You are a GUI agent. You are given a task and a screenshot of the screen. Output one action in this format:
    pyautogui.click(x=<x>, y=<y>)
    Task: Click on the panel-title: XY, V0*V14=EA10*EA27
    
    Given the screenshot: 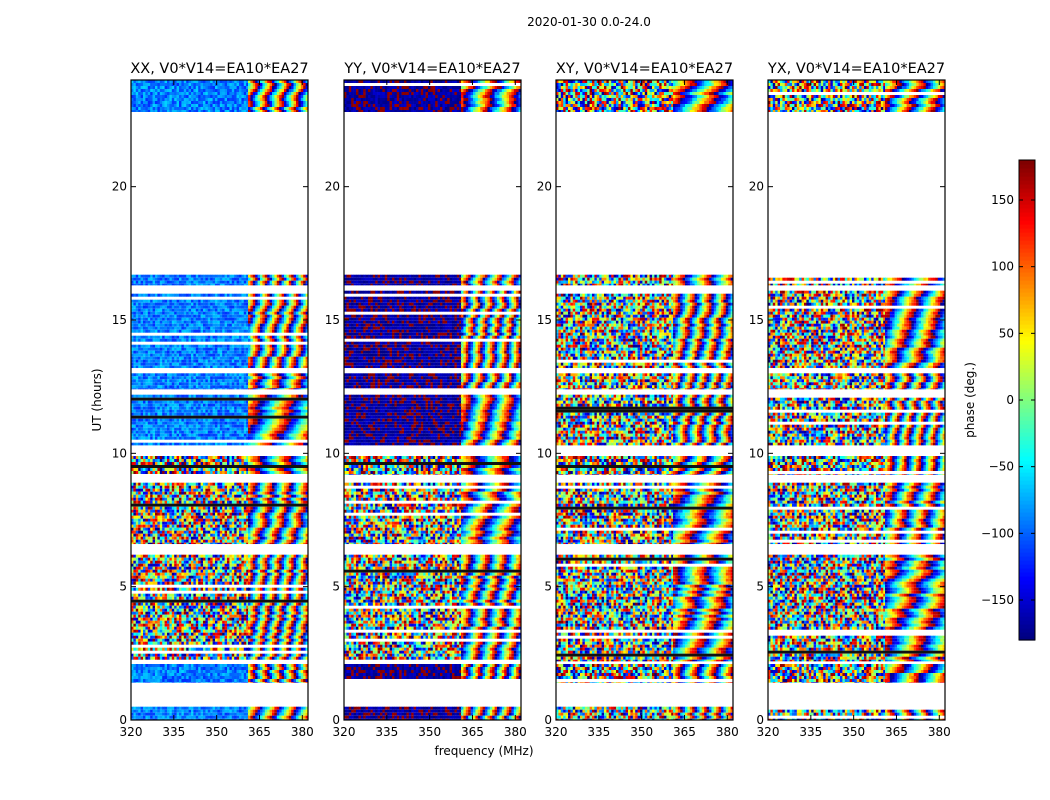 What is the action you would take?
    pyautogui.click(x=644, y=69)
    